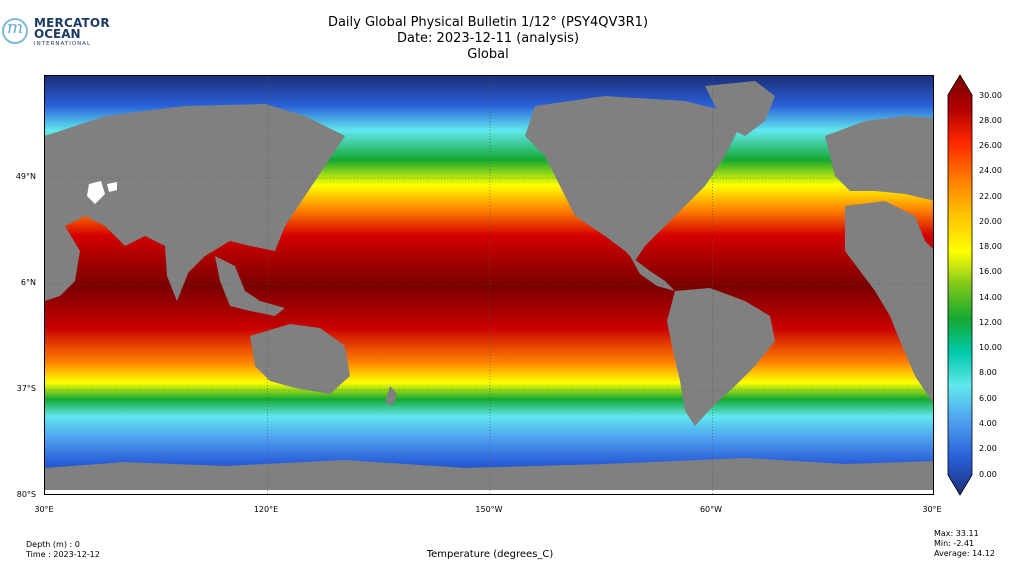 The image size is (1015, 576). What do you see at coordinates (711, 509) in the screenshot?
I see `lon-tick-60w: 60°W` at bounding box center [711, 509].